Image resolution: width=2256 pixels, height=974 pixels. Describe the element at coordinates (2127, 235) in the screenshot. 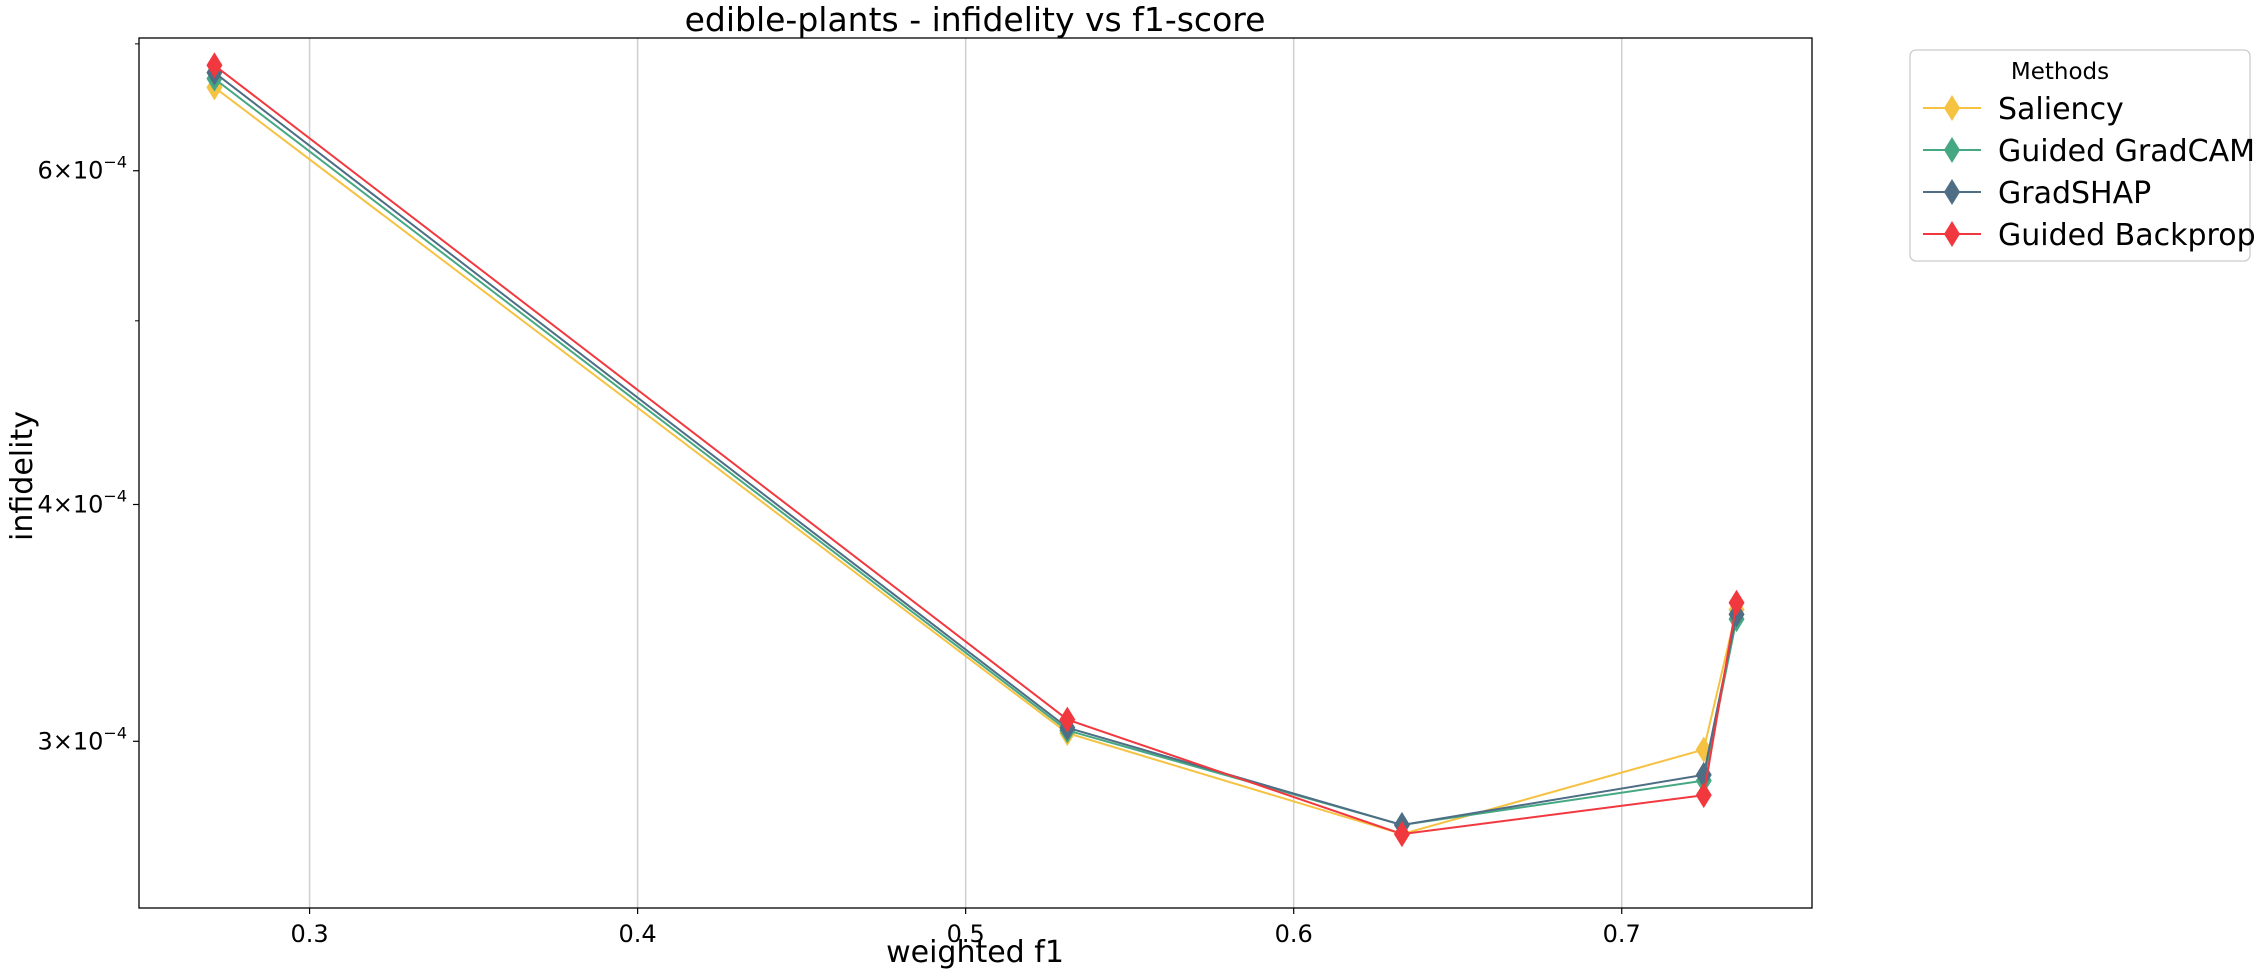

I see `legend-label: Guided Backprop` at that location.